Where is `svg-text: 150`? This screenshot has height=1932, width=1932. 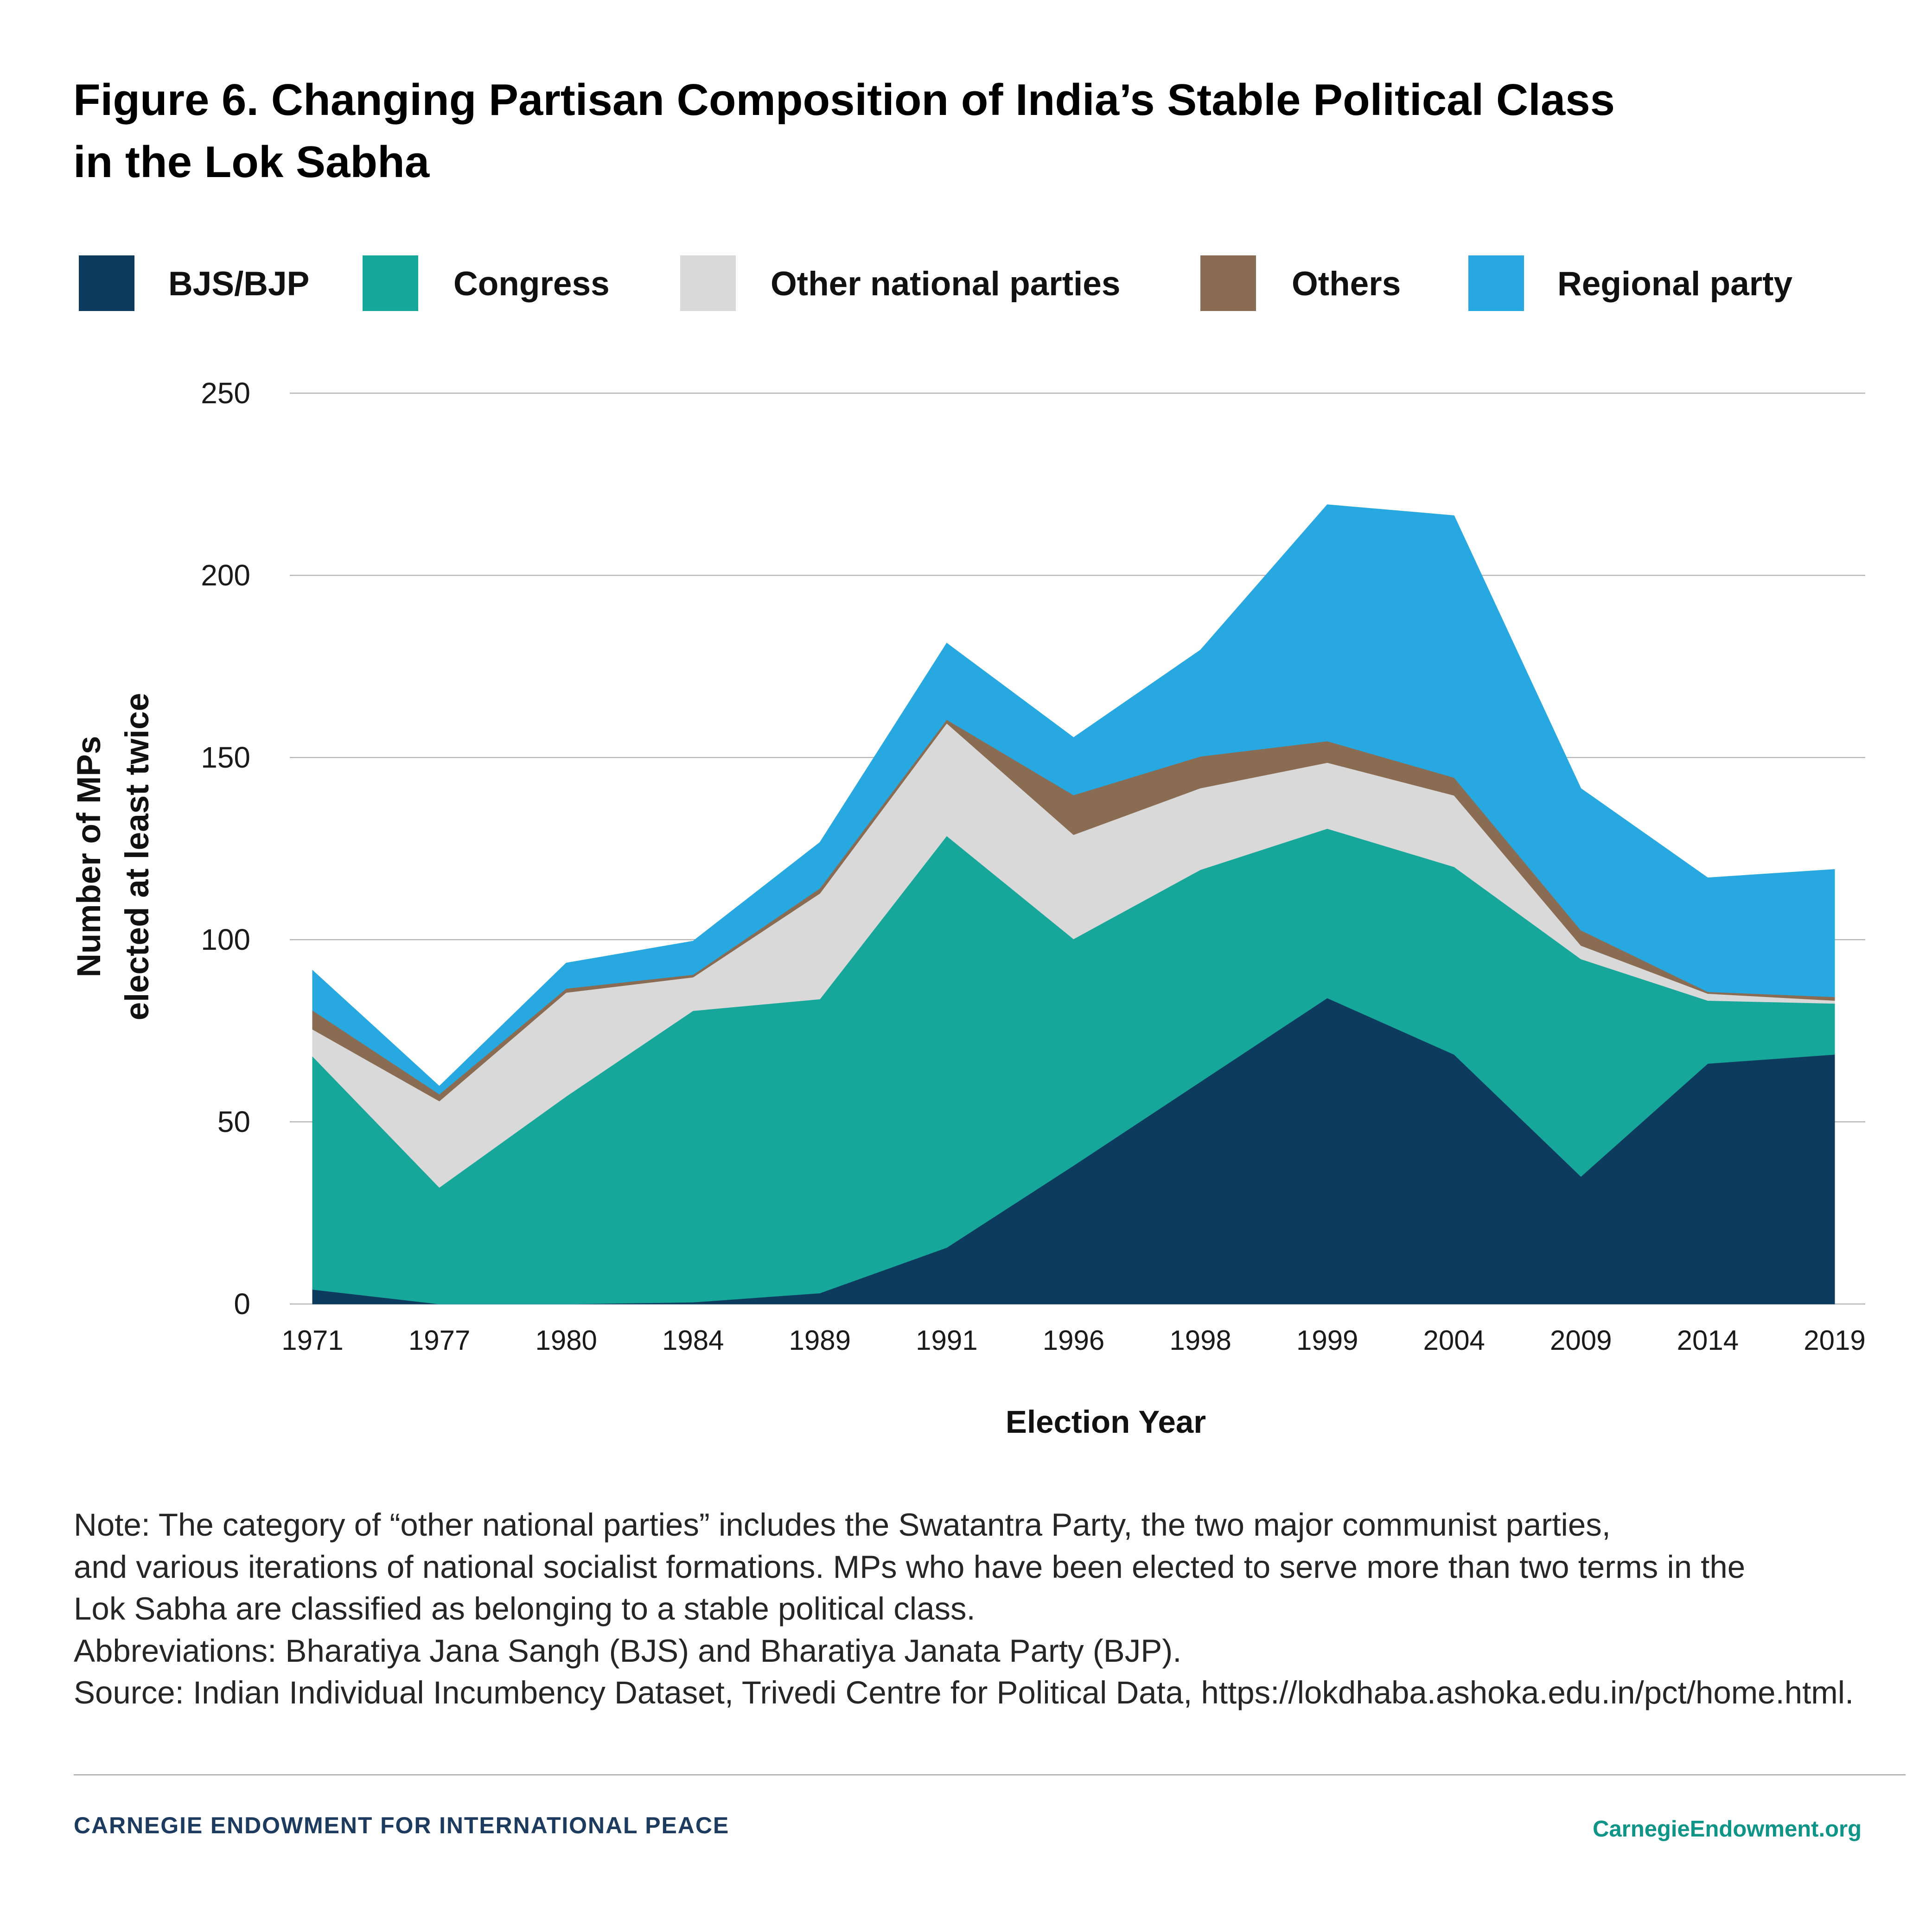
svg-text: 150 is located at coordinates (226, 757).